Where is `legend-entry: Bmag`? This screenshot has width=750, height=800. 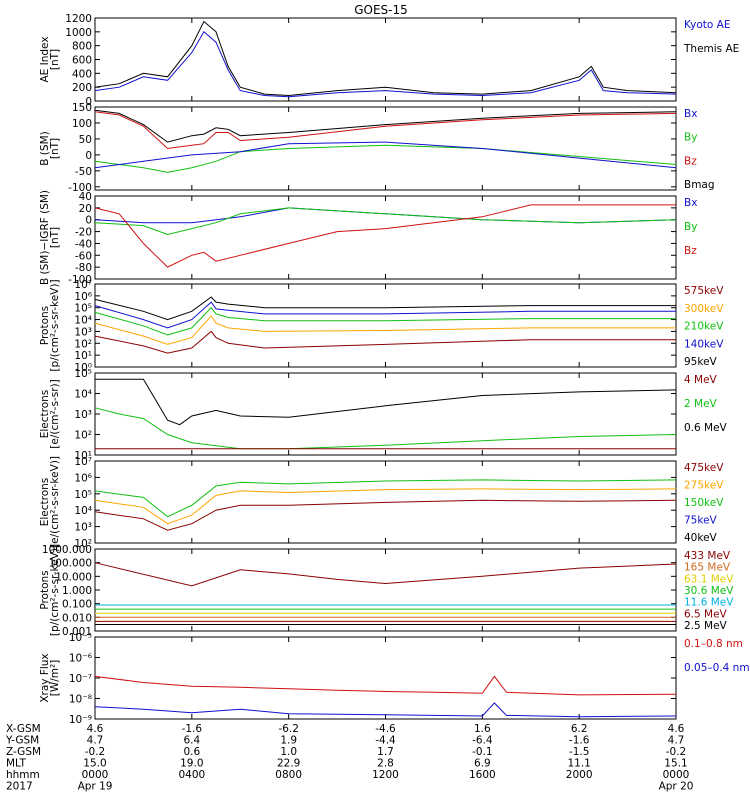
legend-entry: Bmag is located at coordinates (699, 185).